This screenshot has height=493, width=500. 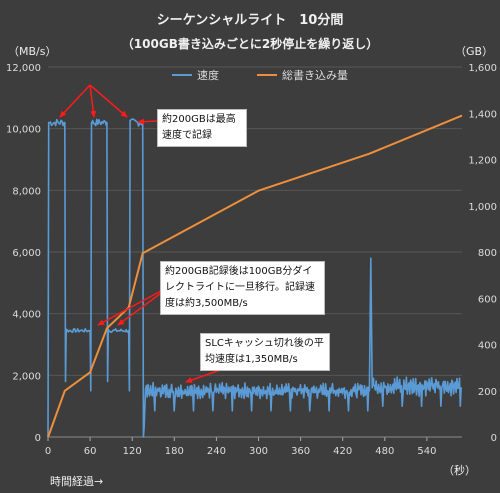 What do you see at coordinates (48, 451) in the screenshot?
I see `x-tick-label: 0` at bounding box center [48, 451].